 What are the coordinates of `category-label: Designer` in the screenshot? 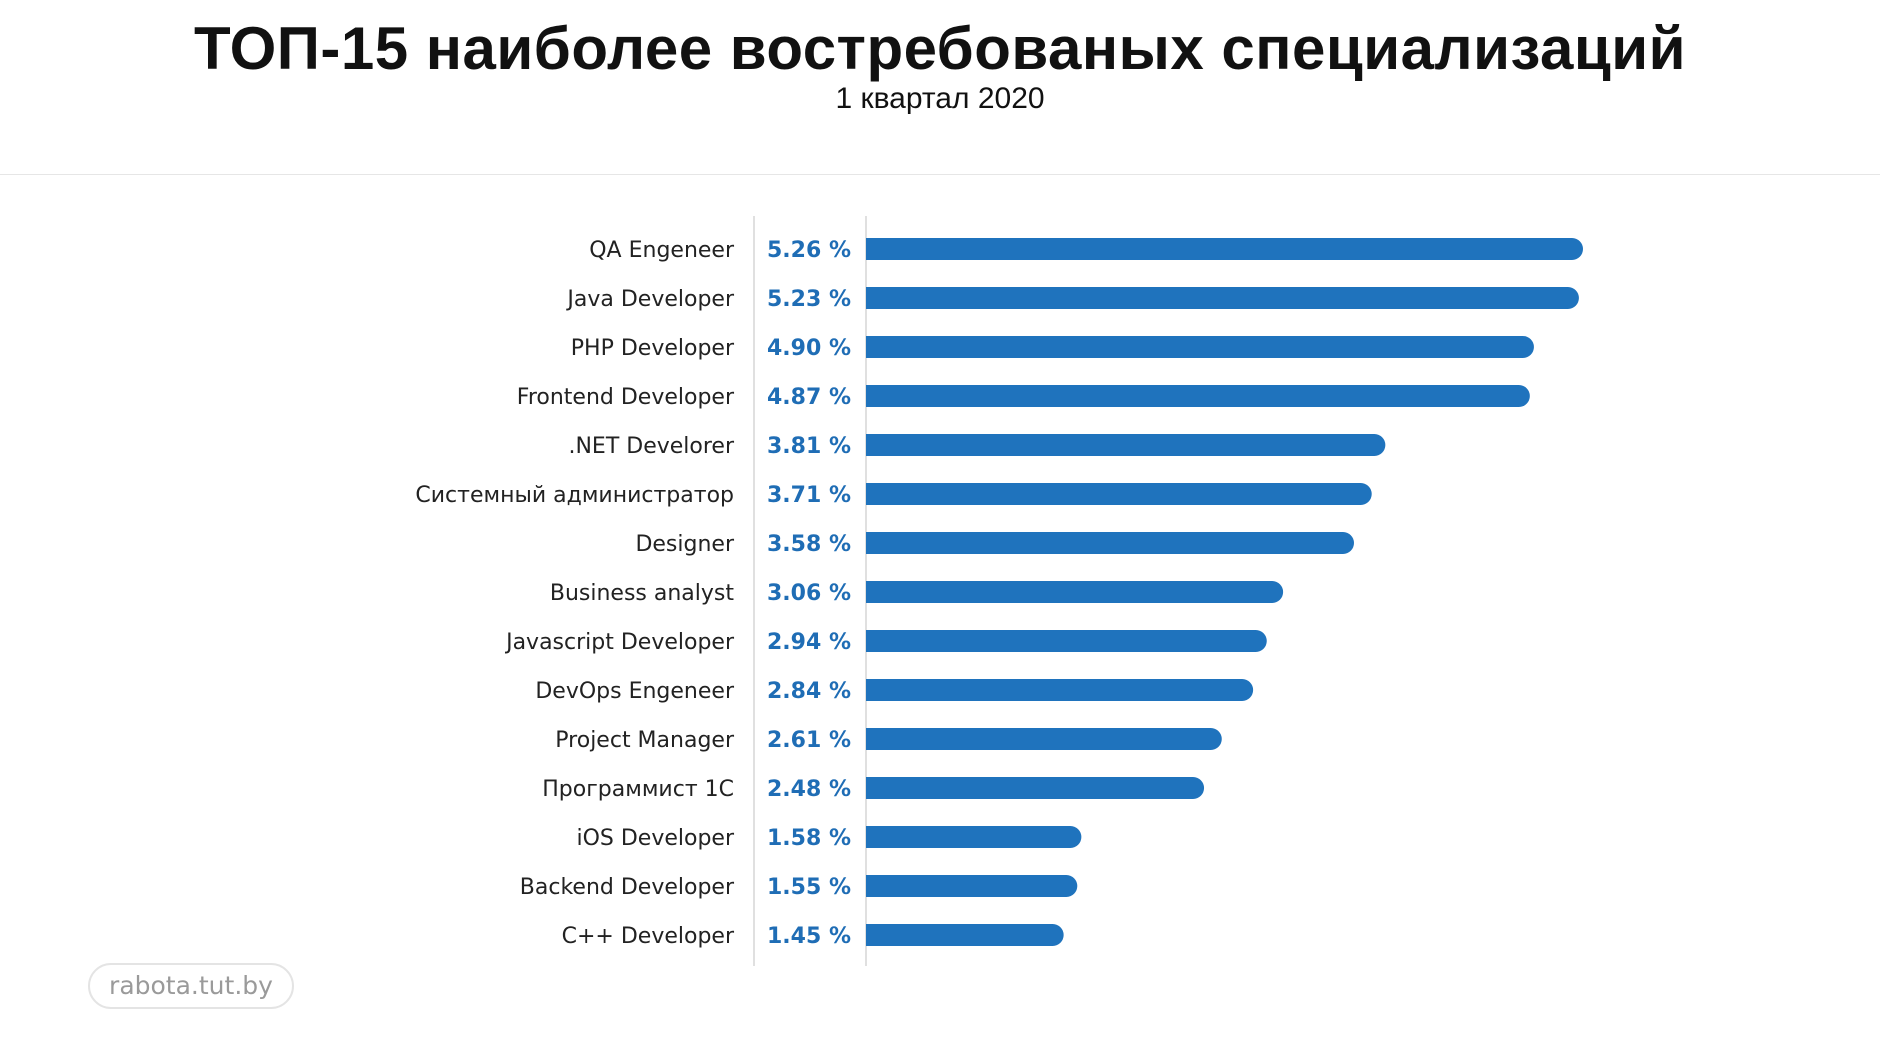 It's located at (684, 544).